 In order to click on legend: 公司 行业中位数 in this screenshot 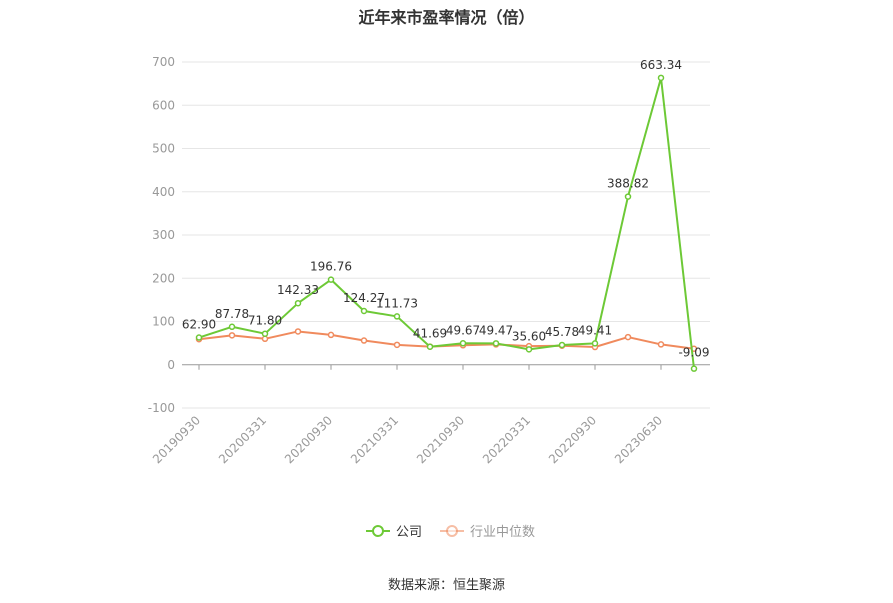, I will do `click(450, 532)`.